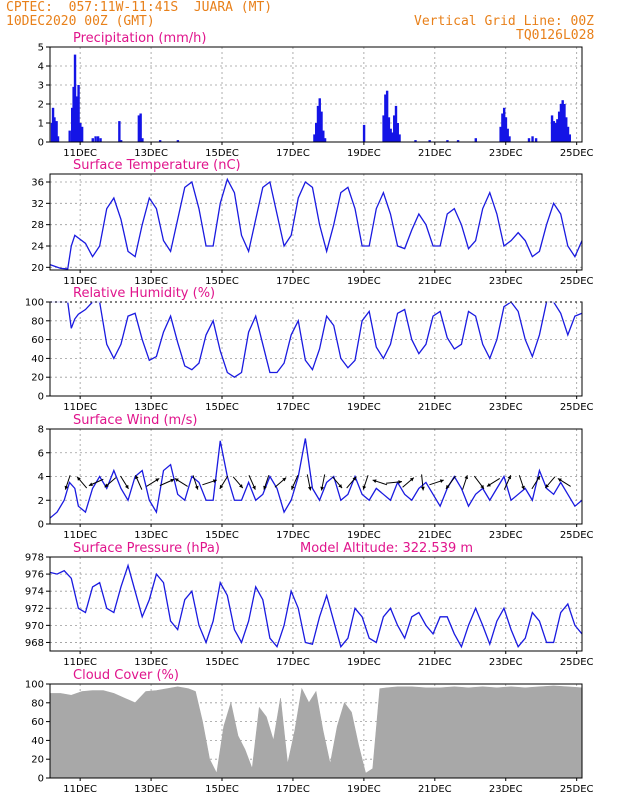 Image resolution: width=618 pixels, height=800 pixels. What do you see at coordinates (41, 48) in the screenshot?
I see `y-tick-label: 5` at bounding box center [41, 48].